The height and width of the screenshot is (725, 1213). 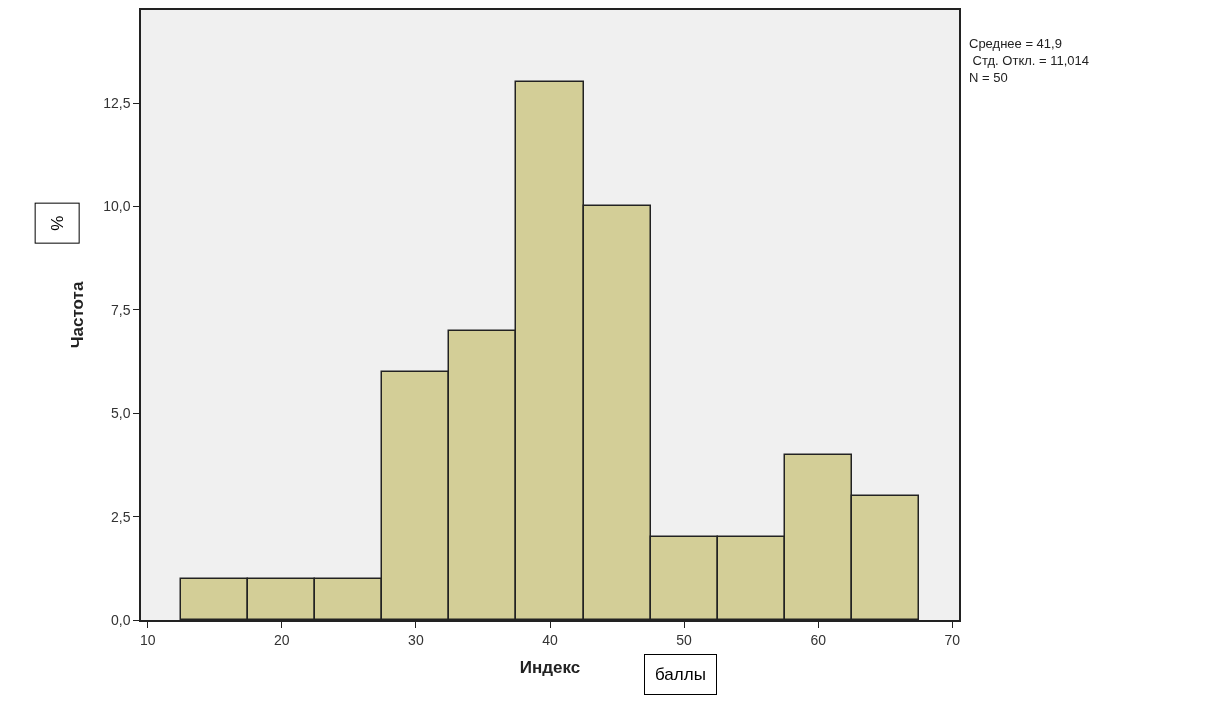 What do you see at coordinates (282, 639) in the screenshot?
I see `x-tick-label: 20` at bounding box center [282, 639].